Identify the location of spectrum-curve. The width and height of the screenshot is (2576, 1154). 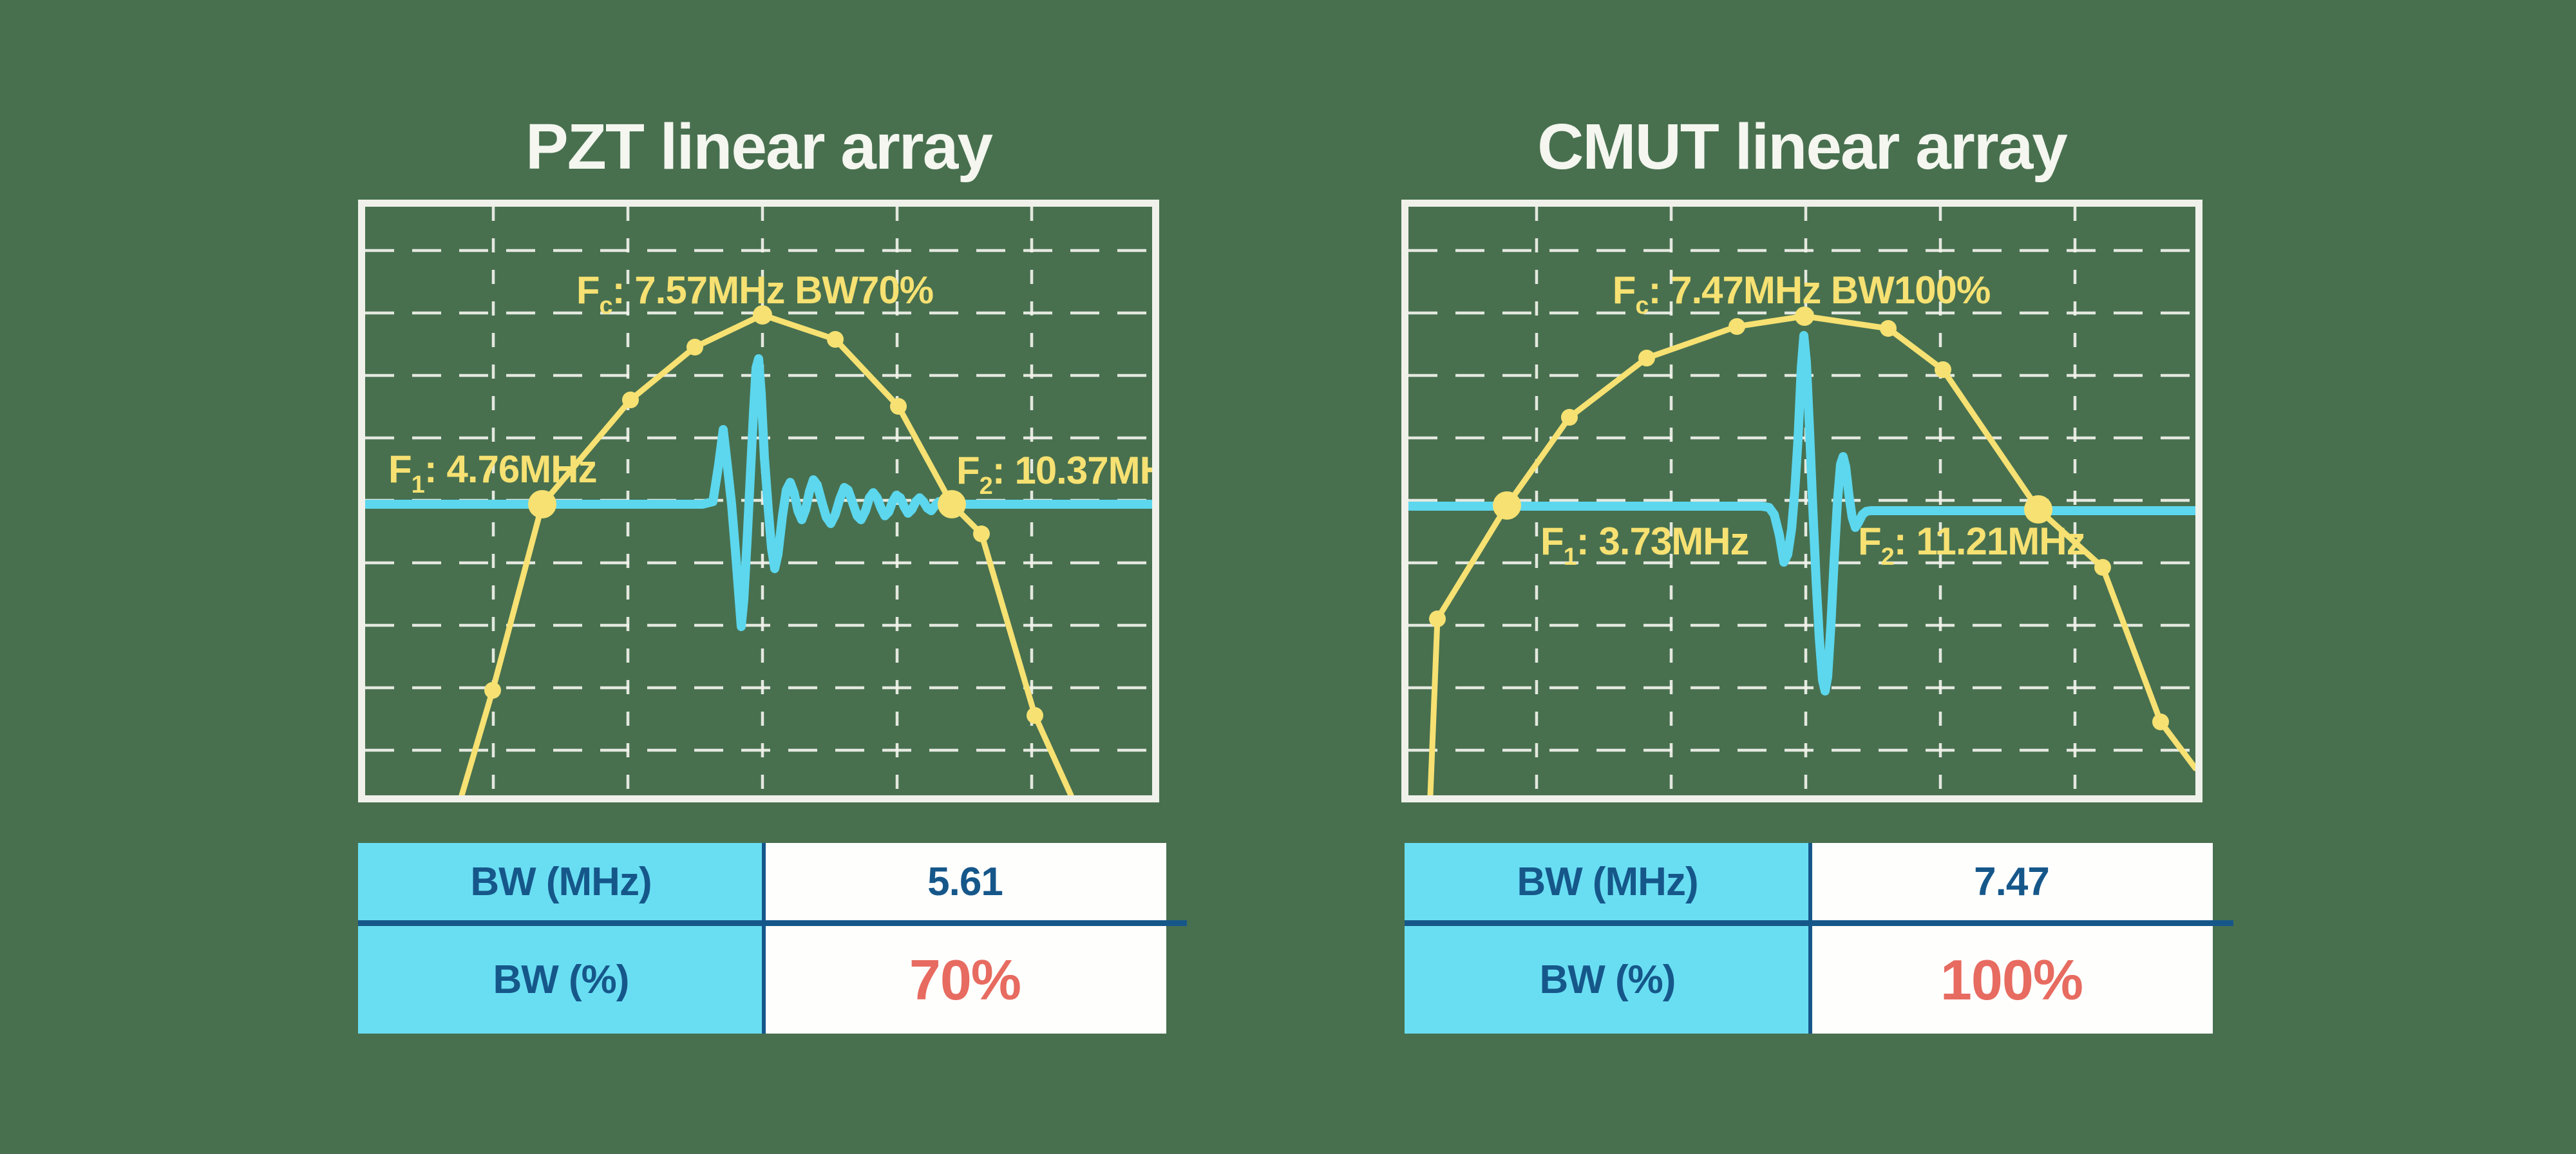
(766, 553).